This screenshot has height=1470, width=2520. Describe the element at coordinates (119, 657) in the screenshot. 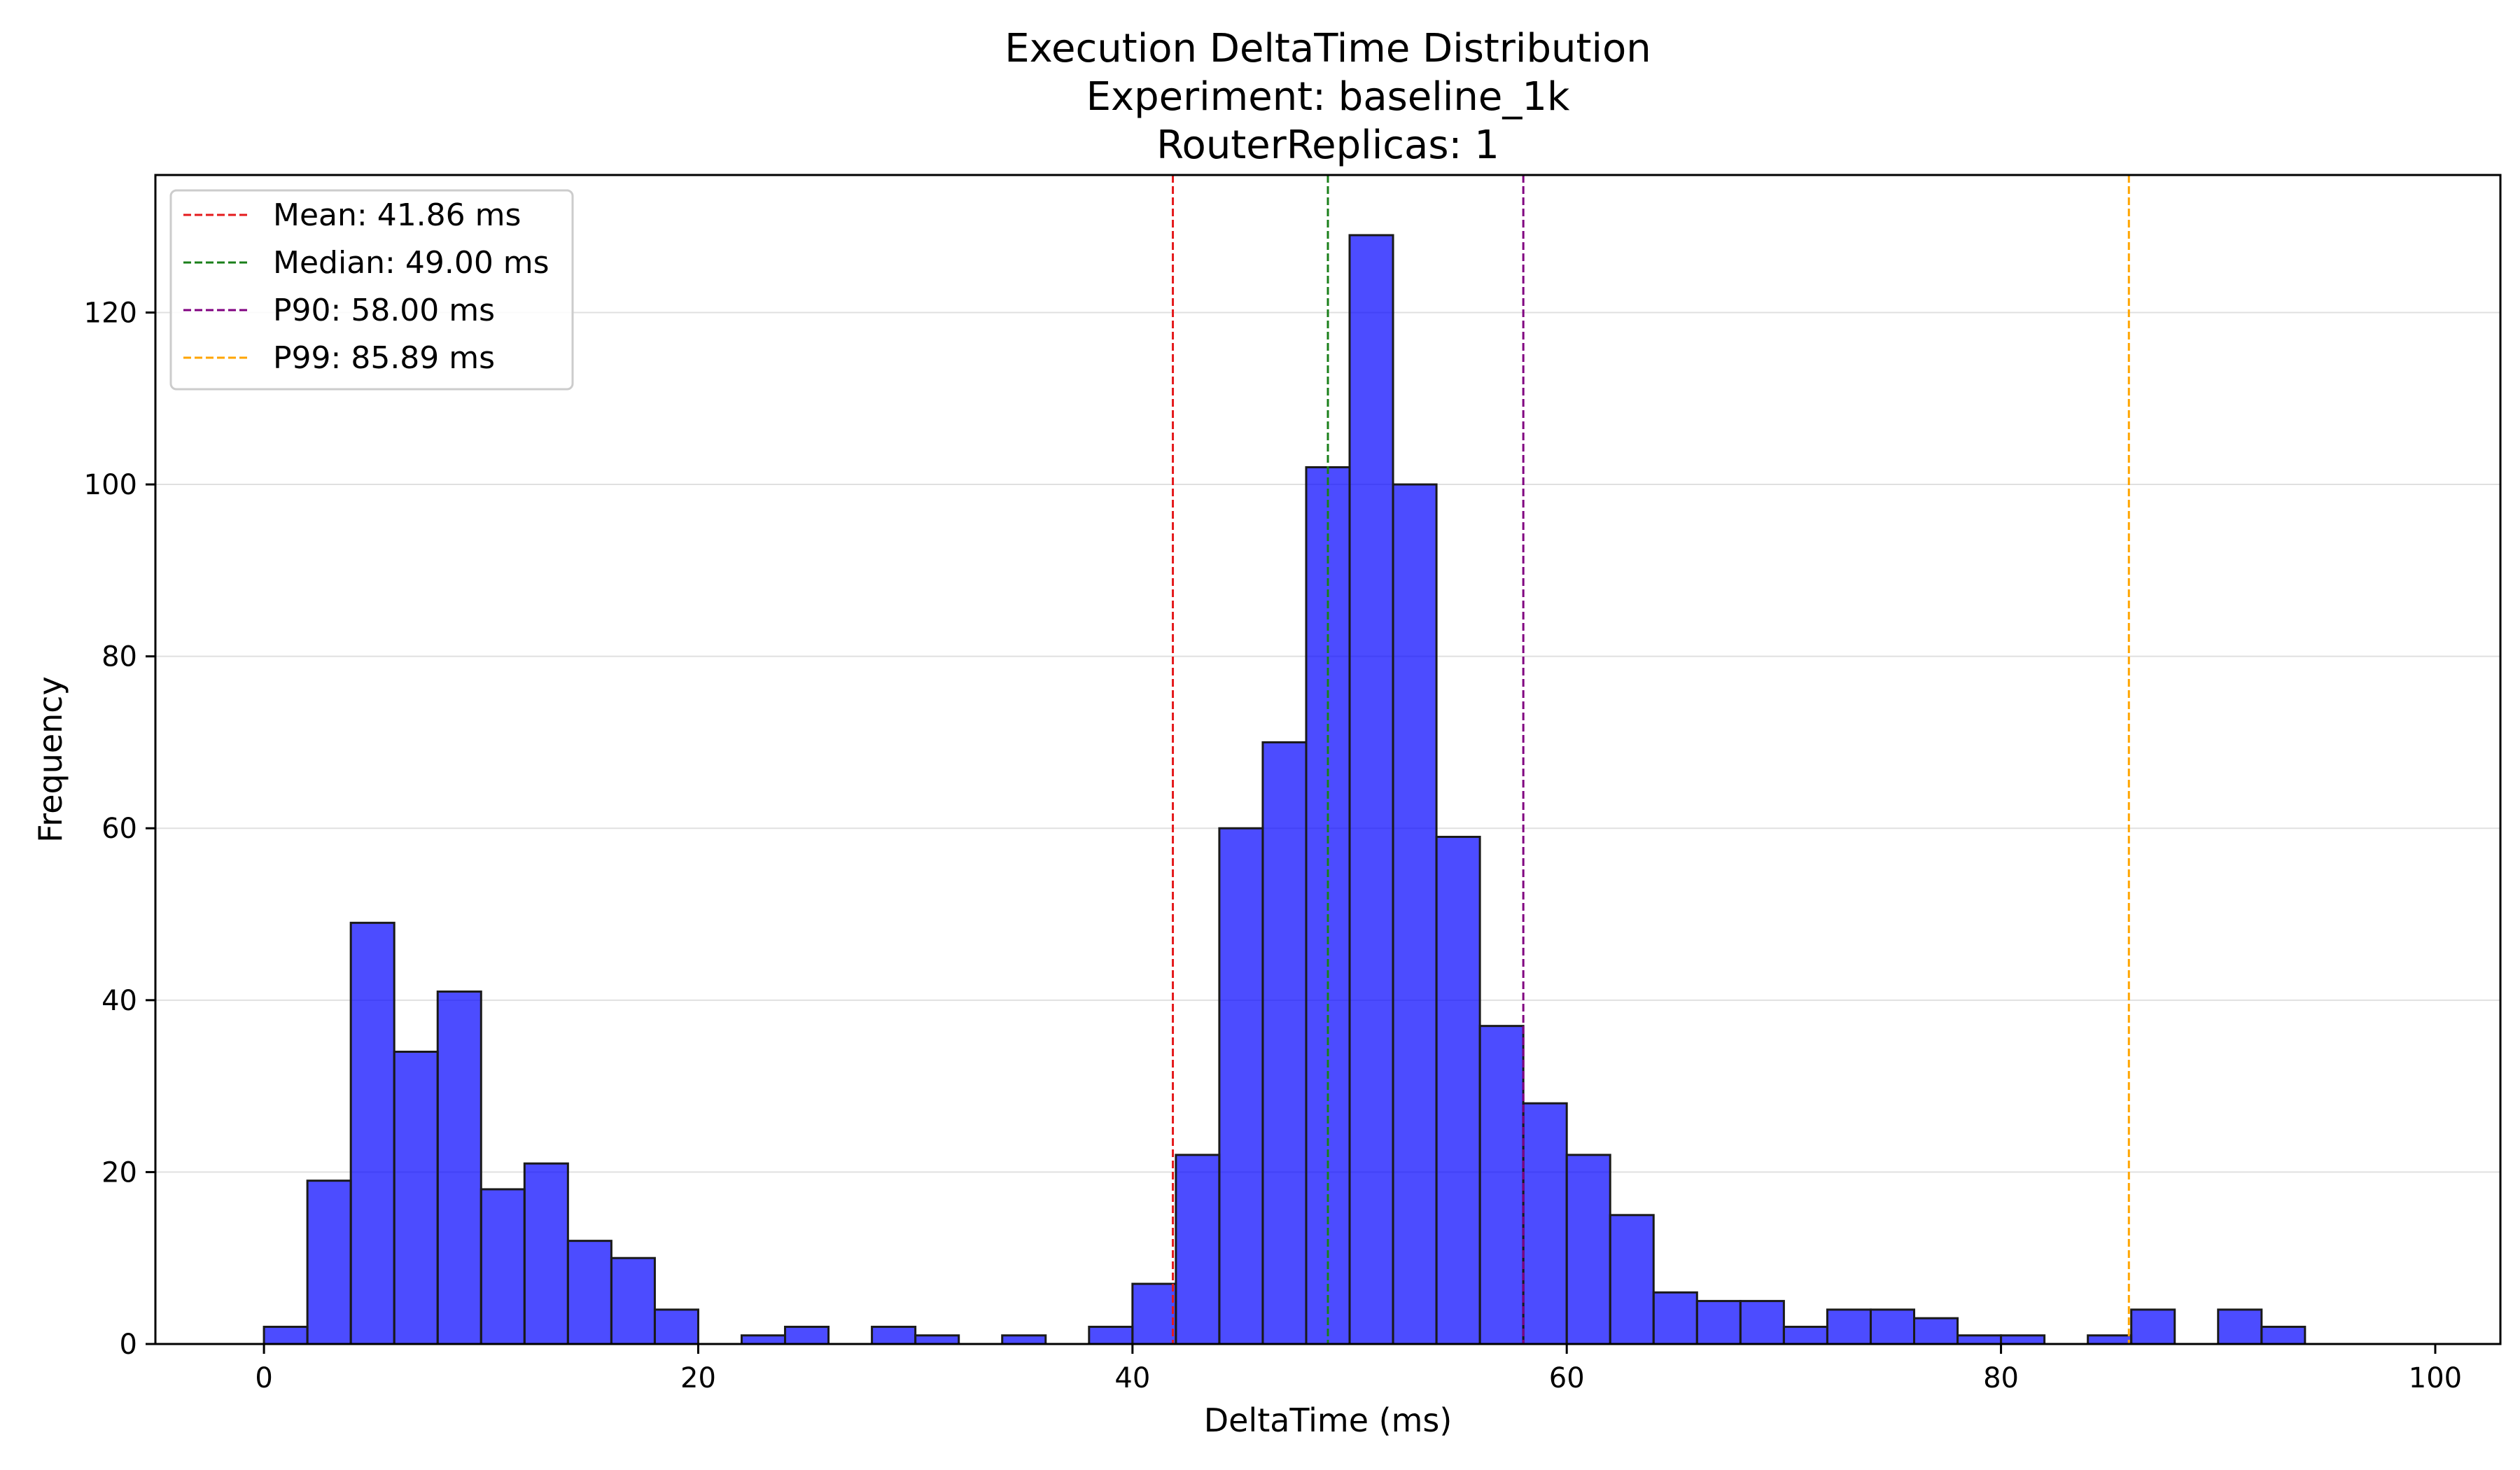

I see `y-tick-label: 80` at that location.